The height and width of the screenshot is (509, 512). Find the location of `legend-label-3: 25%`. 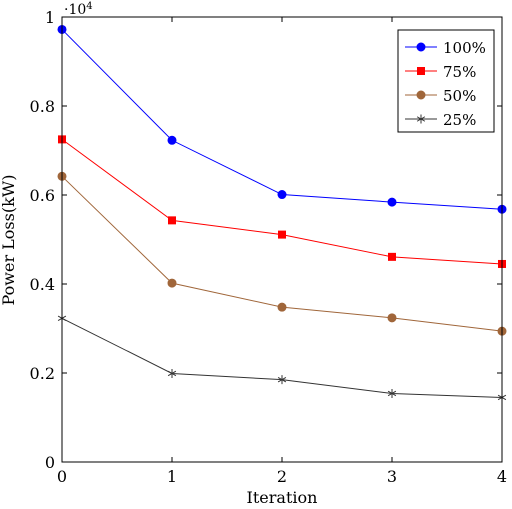

legend-label-3: 25% is located at coordinates (459, 120).